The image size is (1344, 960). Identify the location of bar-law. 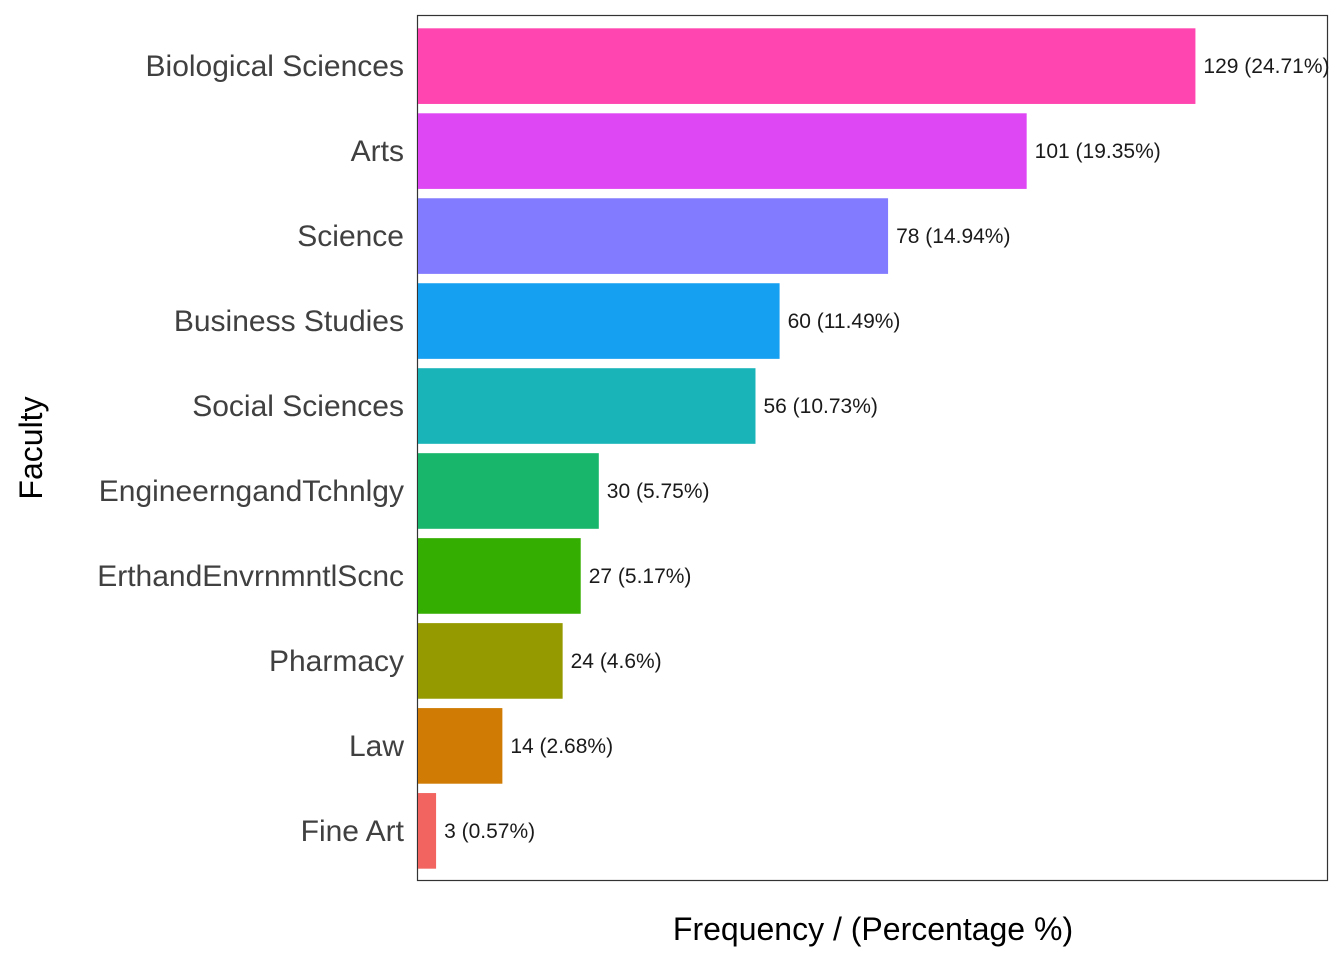
(460, 746).